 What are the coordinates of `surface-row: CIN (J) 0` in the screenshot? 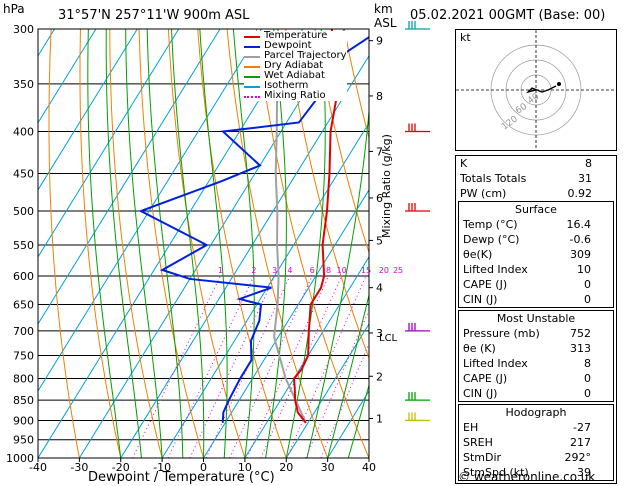 It's located at (536, 299).